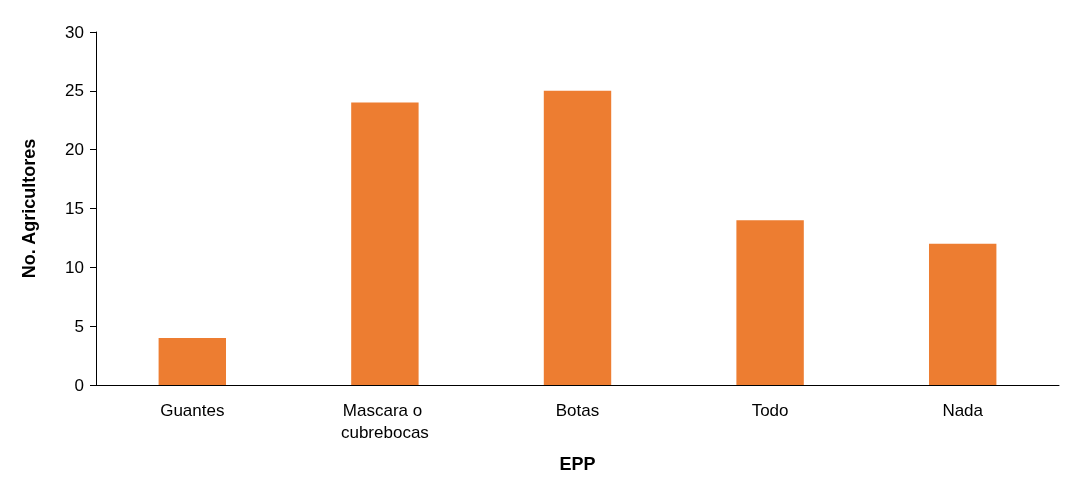 The height and width of the screenshot is (486, 1073). What do you see at coordinates (577, 464) in the screenshot?
I see `x-axis-title: EPP` at bounding box center [577, 464].